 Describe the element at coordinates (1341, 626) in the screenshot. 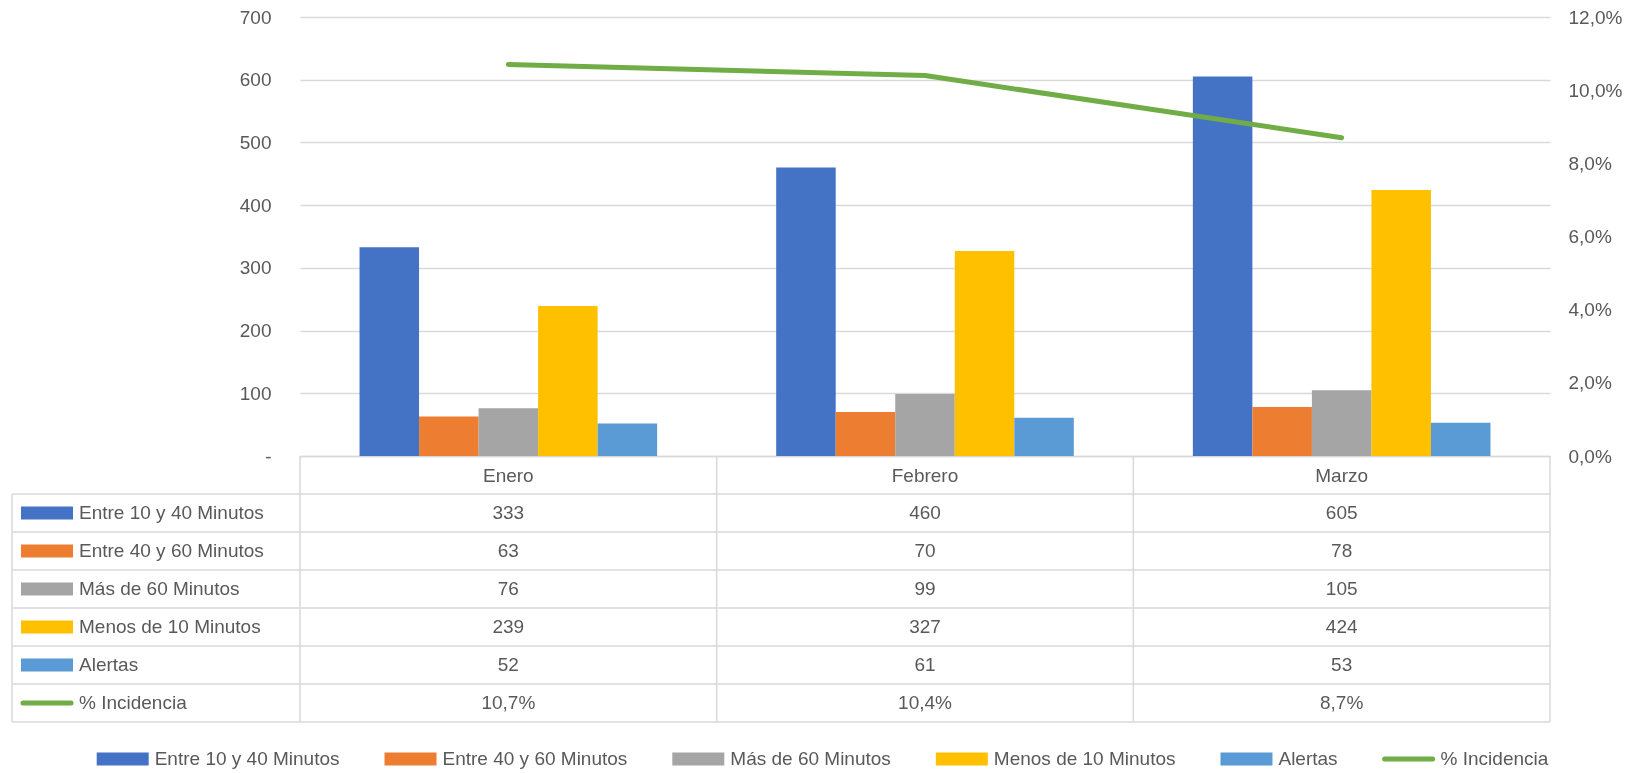

I see `data-label: 424` at that location.